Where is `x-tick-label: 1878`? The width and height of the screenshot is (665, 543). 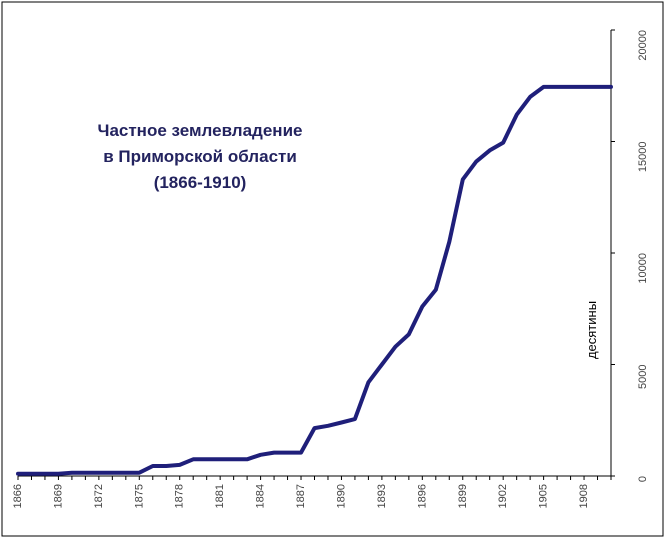
x-tick-label: 1878 is located at coordinates (180, 496).